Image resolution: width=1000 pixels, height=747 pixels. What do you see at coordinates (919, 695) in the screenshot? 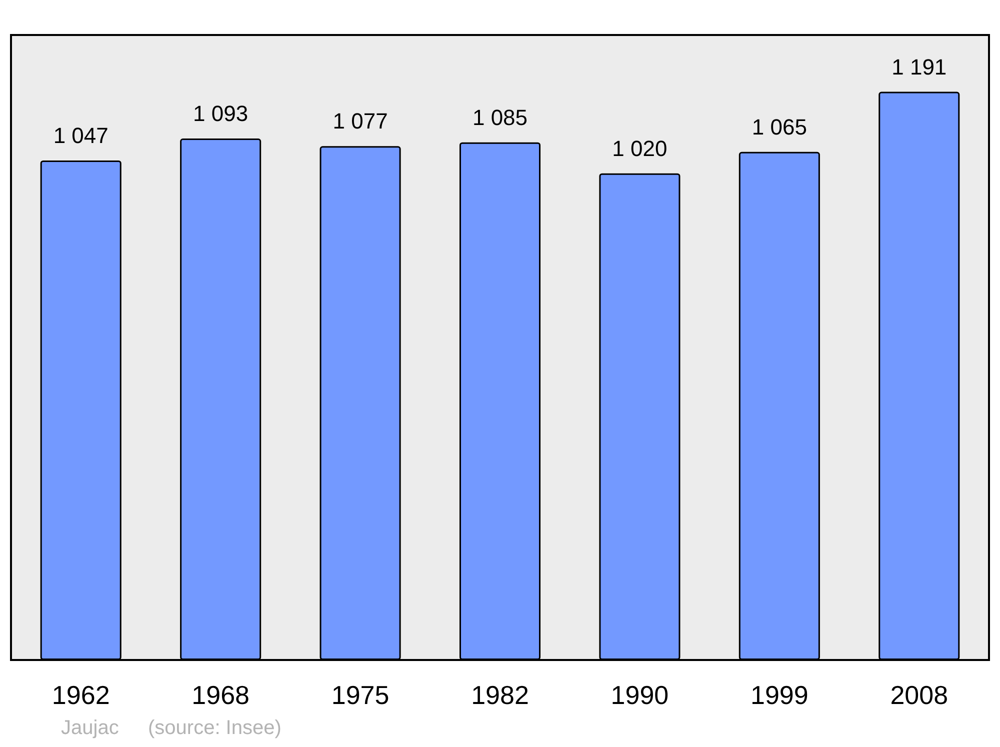
I see `x-tick-label: 2008` at bounding box center [919, 695].